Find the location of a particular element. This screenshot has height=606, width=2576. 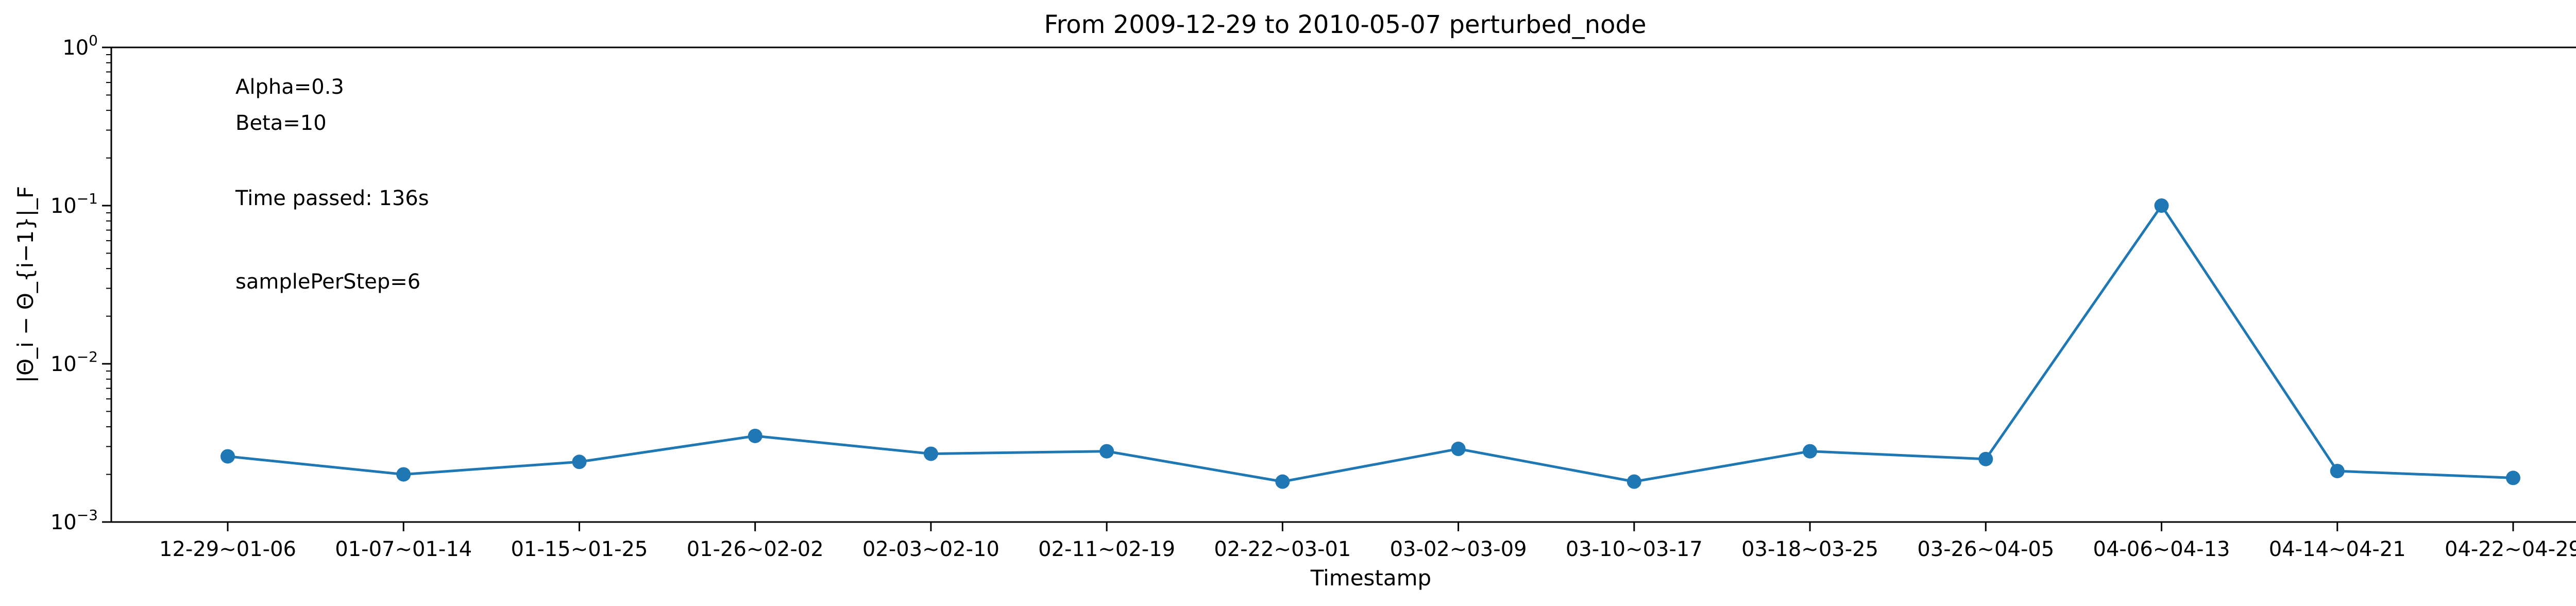

x-tick-label: 01-15~01-25 is located at coordinates (579, 549).